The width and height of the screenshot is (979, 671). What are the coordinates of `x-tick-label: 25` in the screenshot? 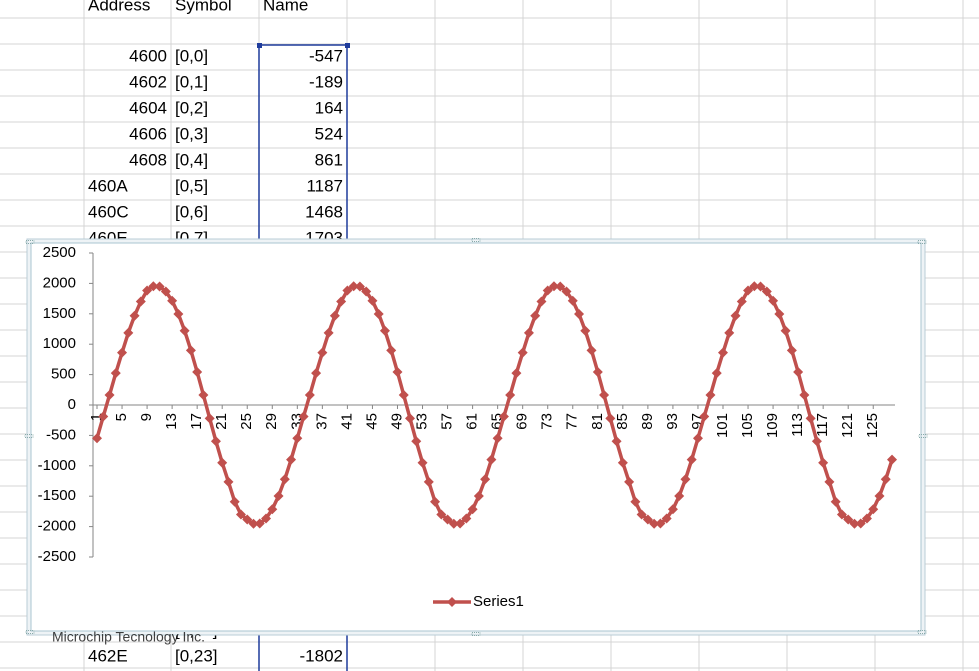 It's located at (246, 421).